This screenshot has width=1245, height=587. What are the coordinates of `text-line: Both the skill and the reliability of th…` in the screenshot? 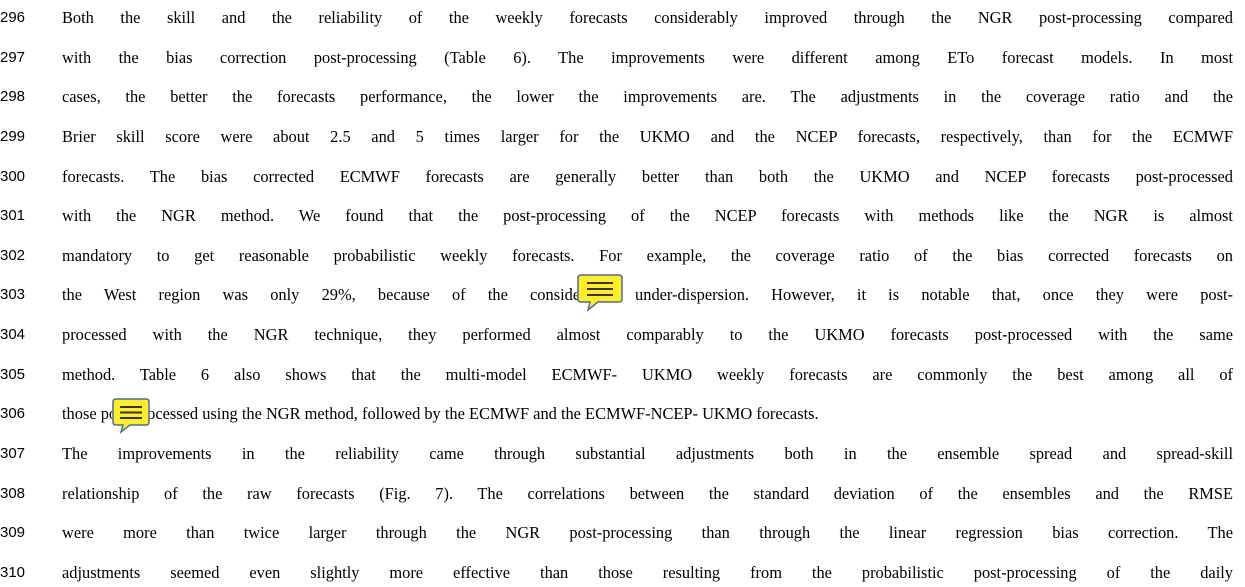 It's located at (647, 17).